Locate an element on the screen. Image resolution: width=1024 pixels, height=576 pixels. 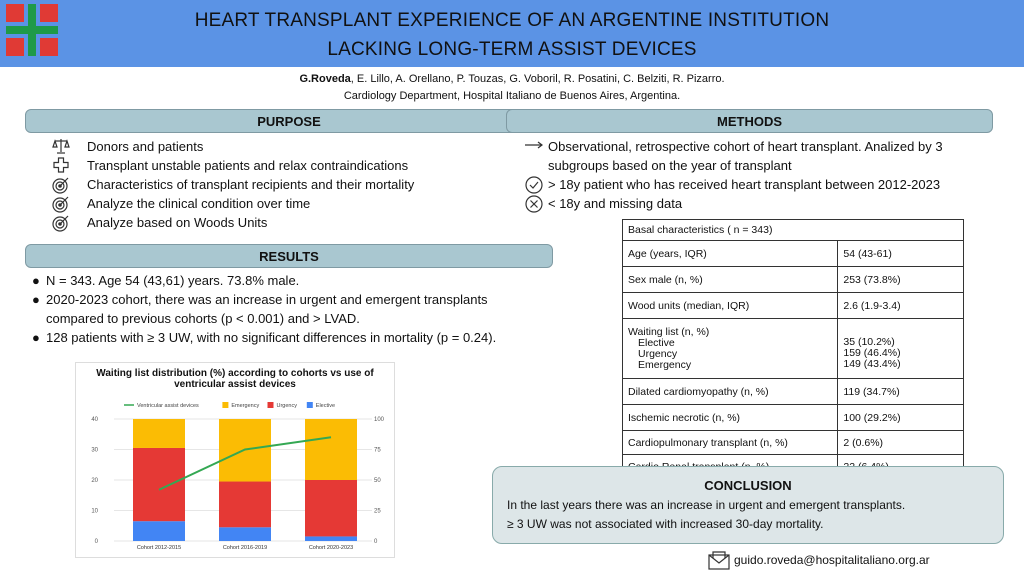
envelope-icon is located at coordinates (719, 560).